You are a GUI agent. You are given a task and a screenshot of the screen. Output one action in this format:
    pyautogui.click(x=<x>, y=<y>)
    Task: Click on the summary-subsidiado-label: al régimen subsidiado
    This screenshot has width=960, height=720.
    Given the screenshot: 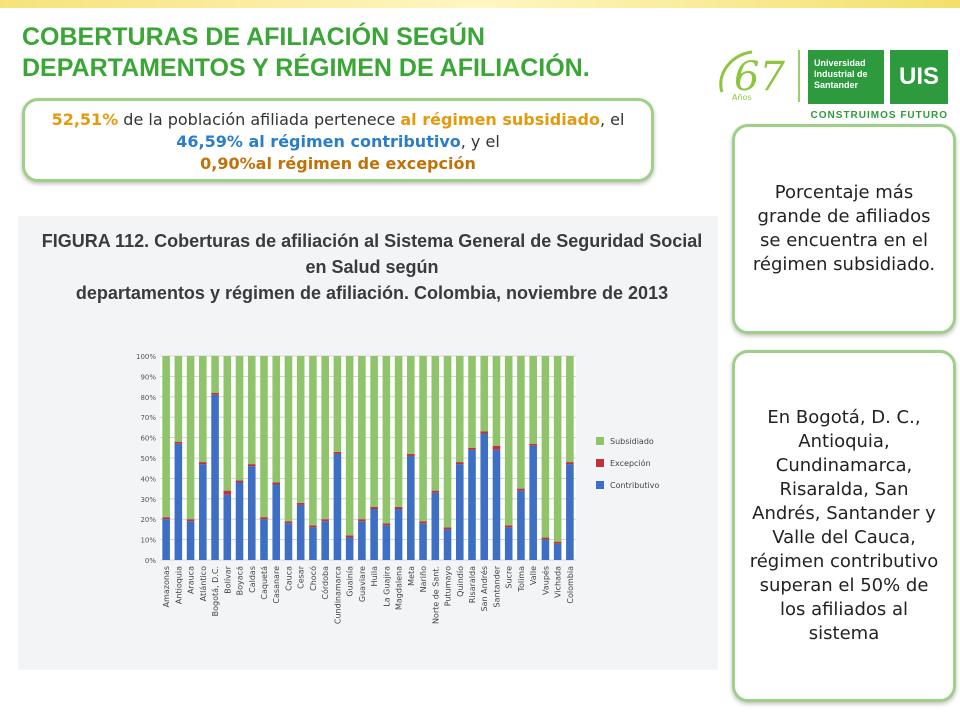 What is the action you would take?
    pyautogui.click(x=500, y=119)
    